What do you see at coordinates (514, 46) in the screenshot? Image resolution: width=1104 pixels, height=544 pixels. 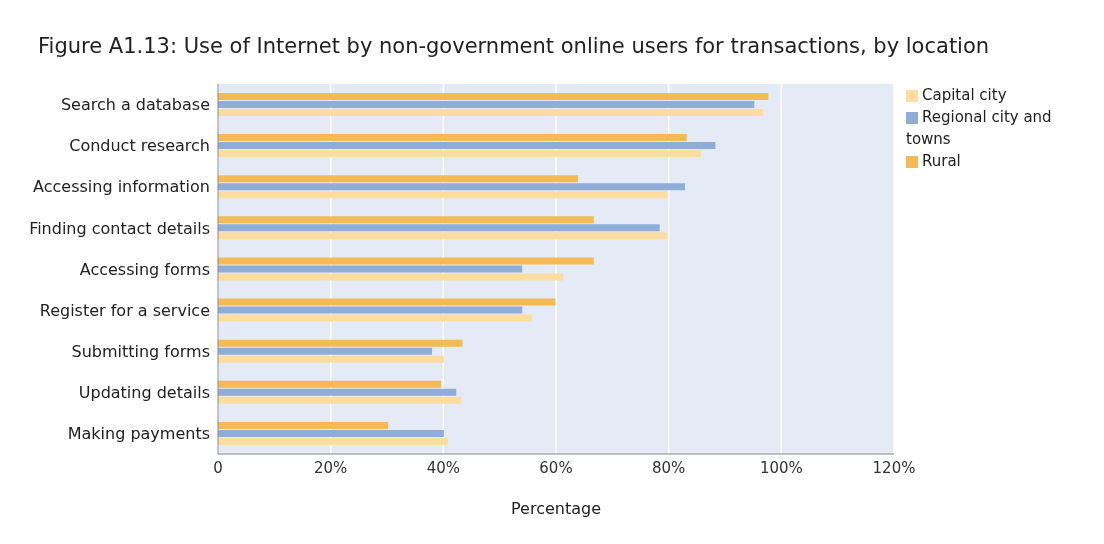 I see `chart-title: Figure A1.13: Use of Internet by non-government online users for transactions, by location` at bounding box center [514, 46].